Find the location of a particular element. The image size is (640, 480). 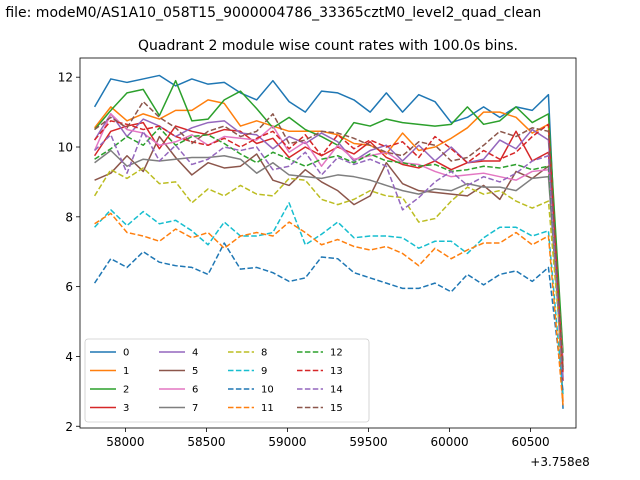

x-tick-label: 60500 is located at coordinates (531, 442).